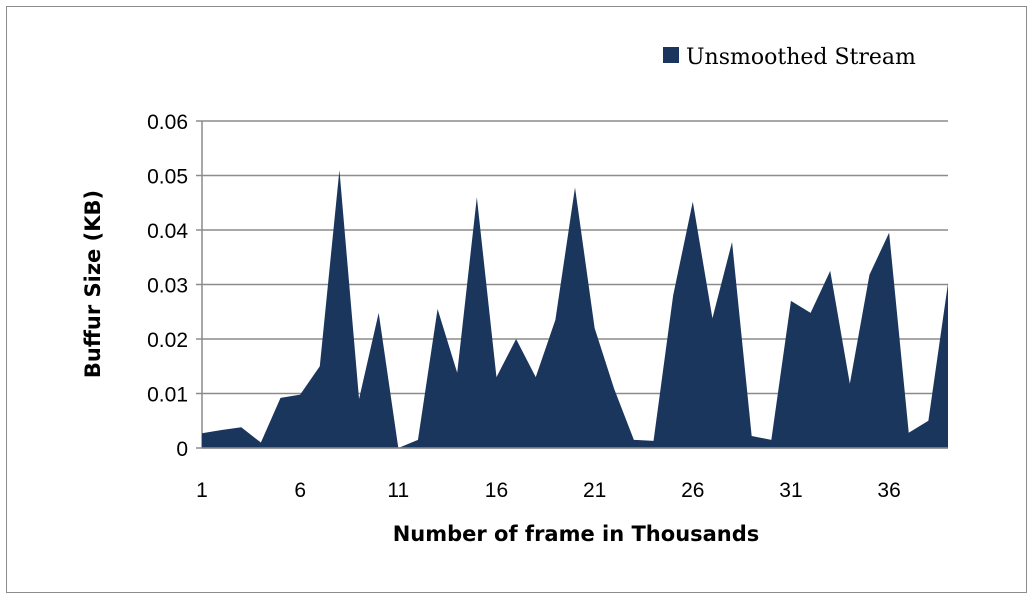 This screenshot has height=601, width=1035. I want to click on x-tick-label: 6, so click(300, 490).